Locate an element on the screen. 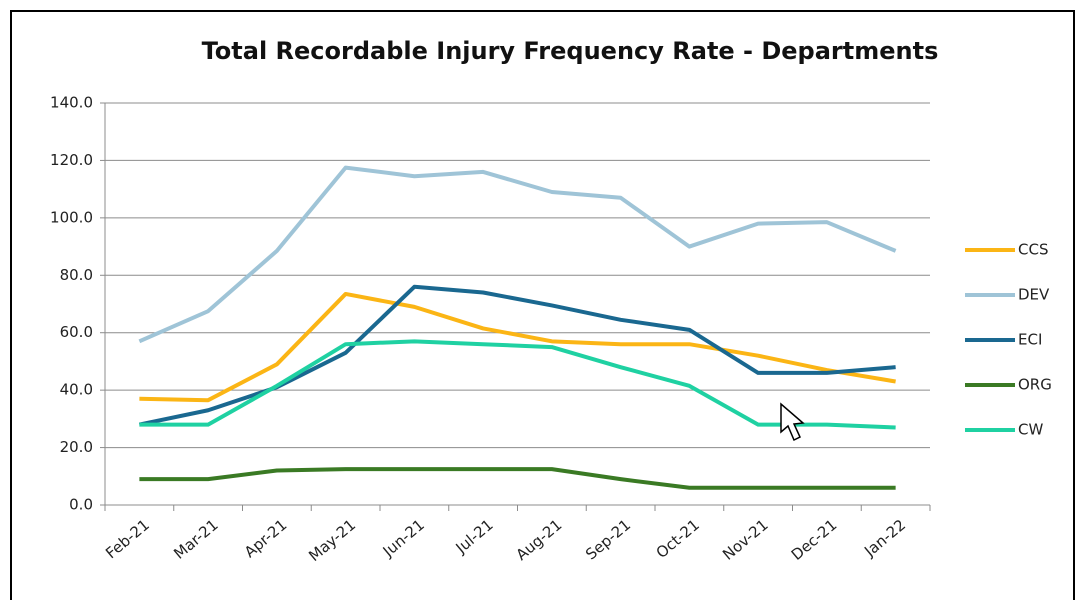 This screenshot has width=1084, height=600. legend-label: CCS is located at coordinates (1033, 250).